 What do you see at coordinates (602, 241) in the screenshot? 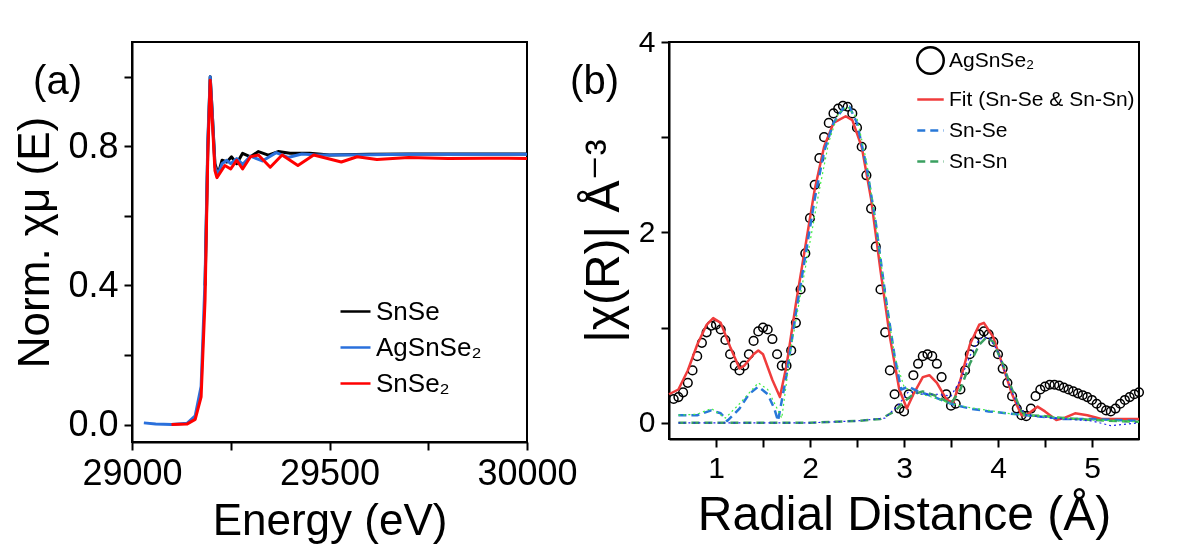
I see `y-axis-title: |χ(R)| Å⁻³` at bounding box center [602, 241].